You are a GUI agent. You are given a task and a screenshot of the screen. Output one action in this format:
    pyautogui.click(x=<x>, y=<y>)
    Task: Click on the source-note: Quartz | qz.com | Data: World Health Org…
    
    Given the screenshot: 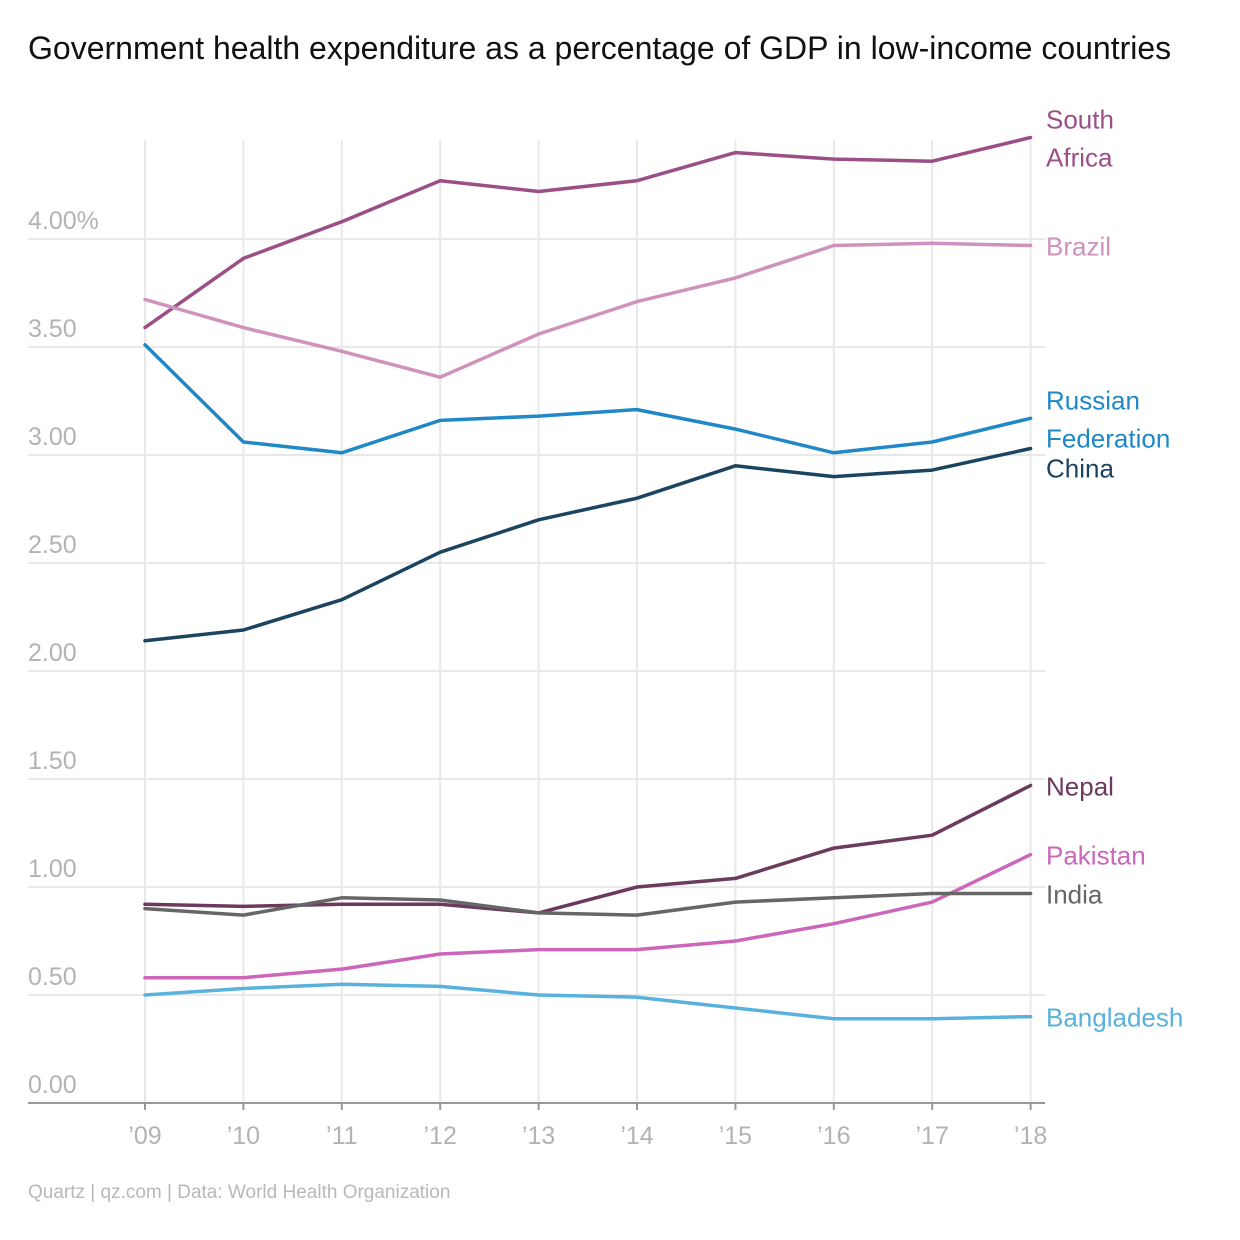 What is the action you would take?
    pyautogui.click(x=239, y=1192)
    